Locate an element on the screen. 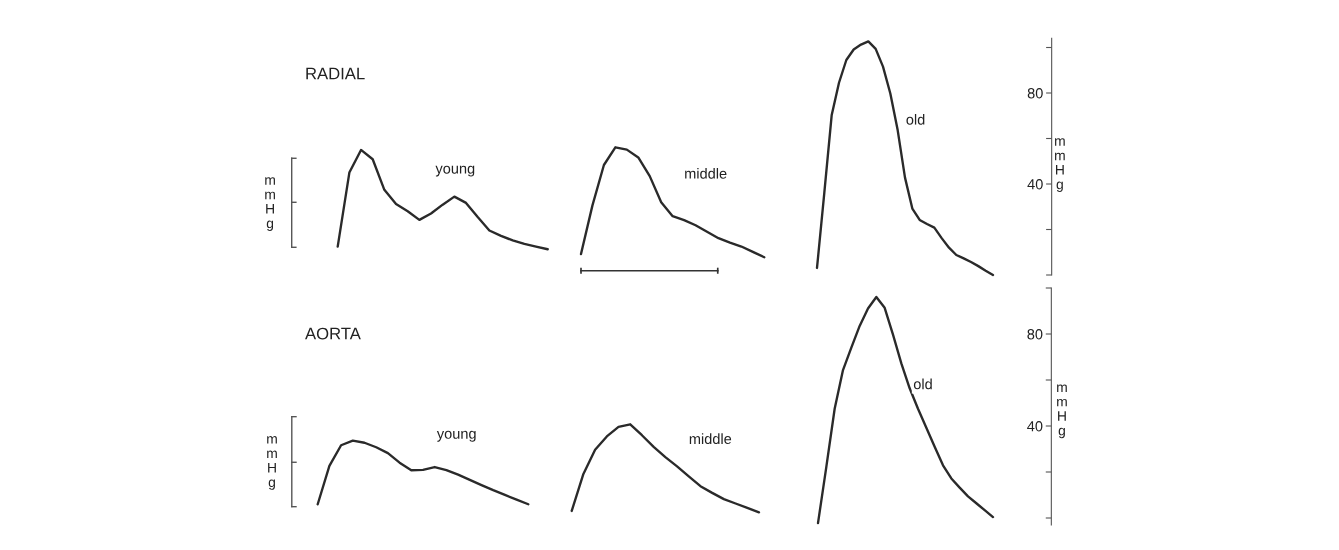 Image resolution: width=1339 pixels, height=550 pixels. chart-title: AORTA is located at coordinates (333, 333).